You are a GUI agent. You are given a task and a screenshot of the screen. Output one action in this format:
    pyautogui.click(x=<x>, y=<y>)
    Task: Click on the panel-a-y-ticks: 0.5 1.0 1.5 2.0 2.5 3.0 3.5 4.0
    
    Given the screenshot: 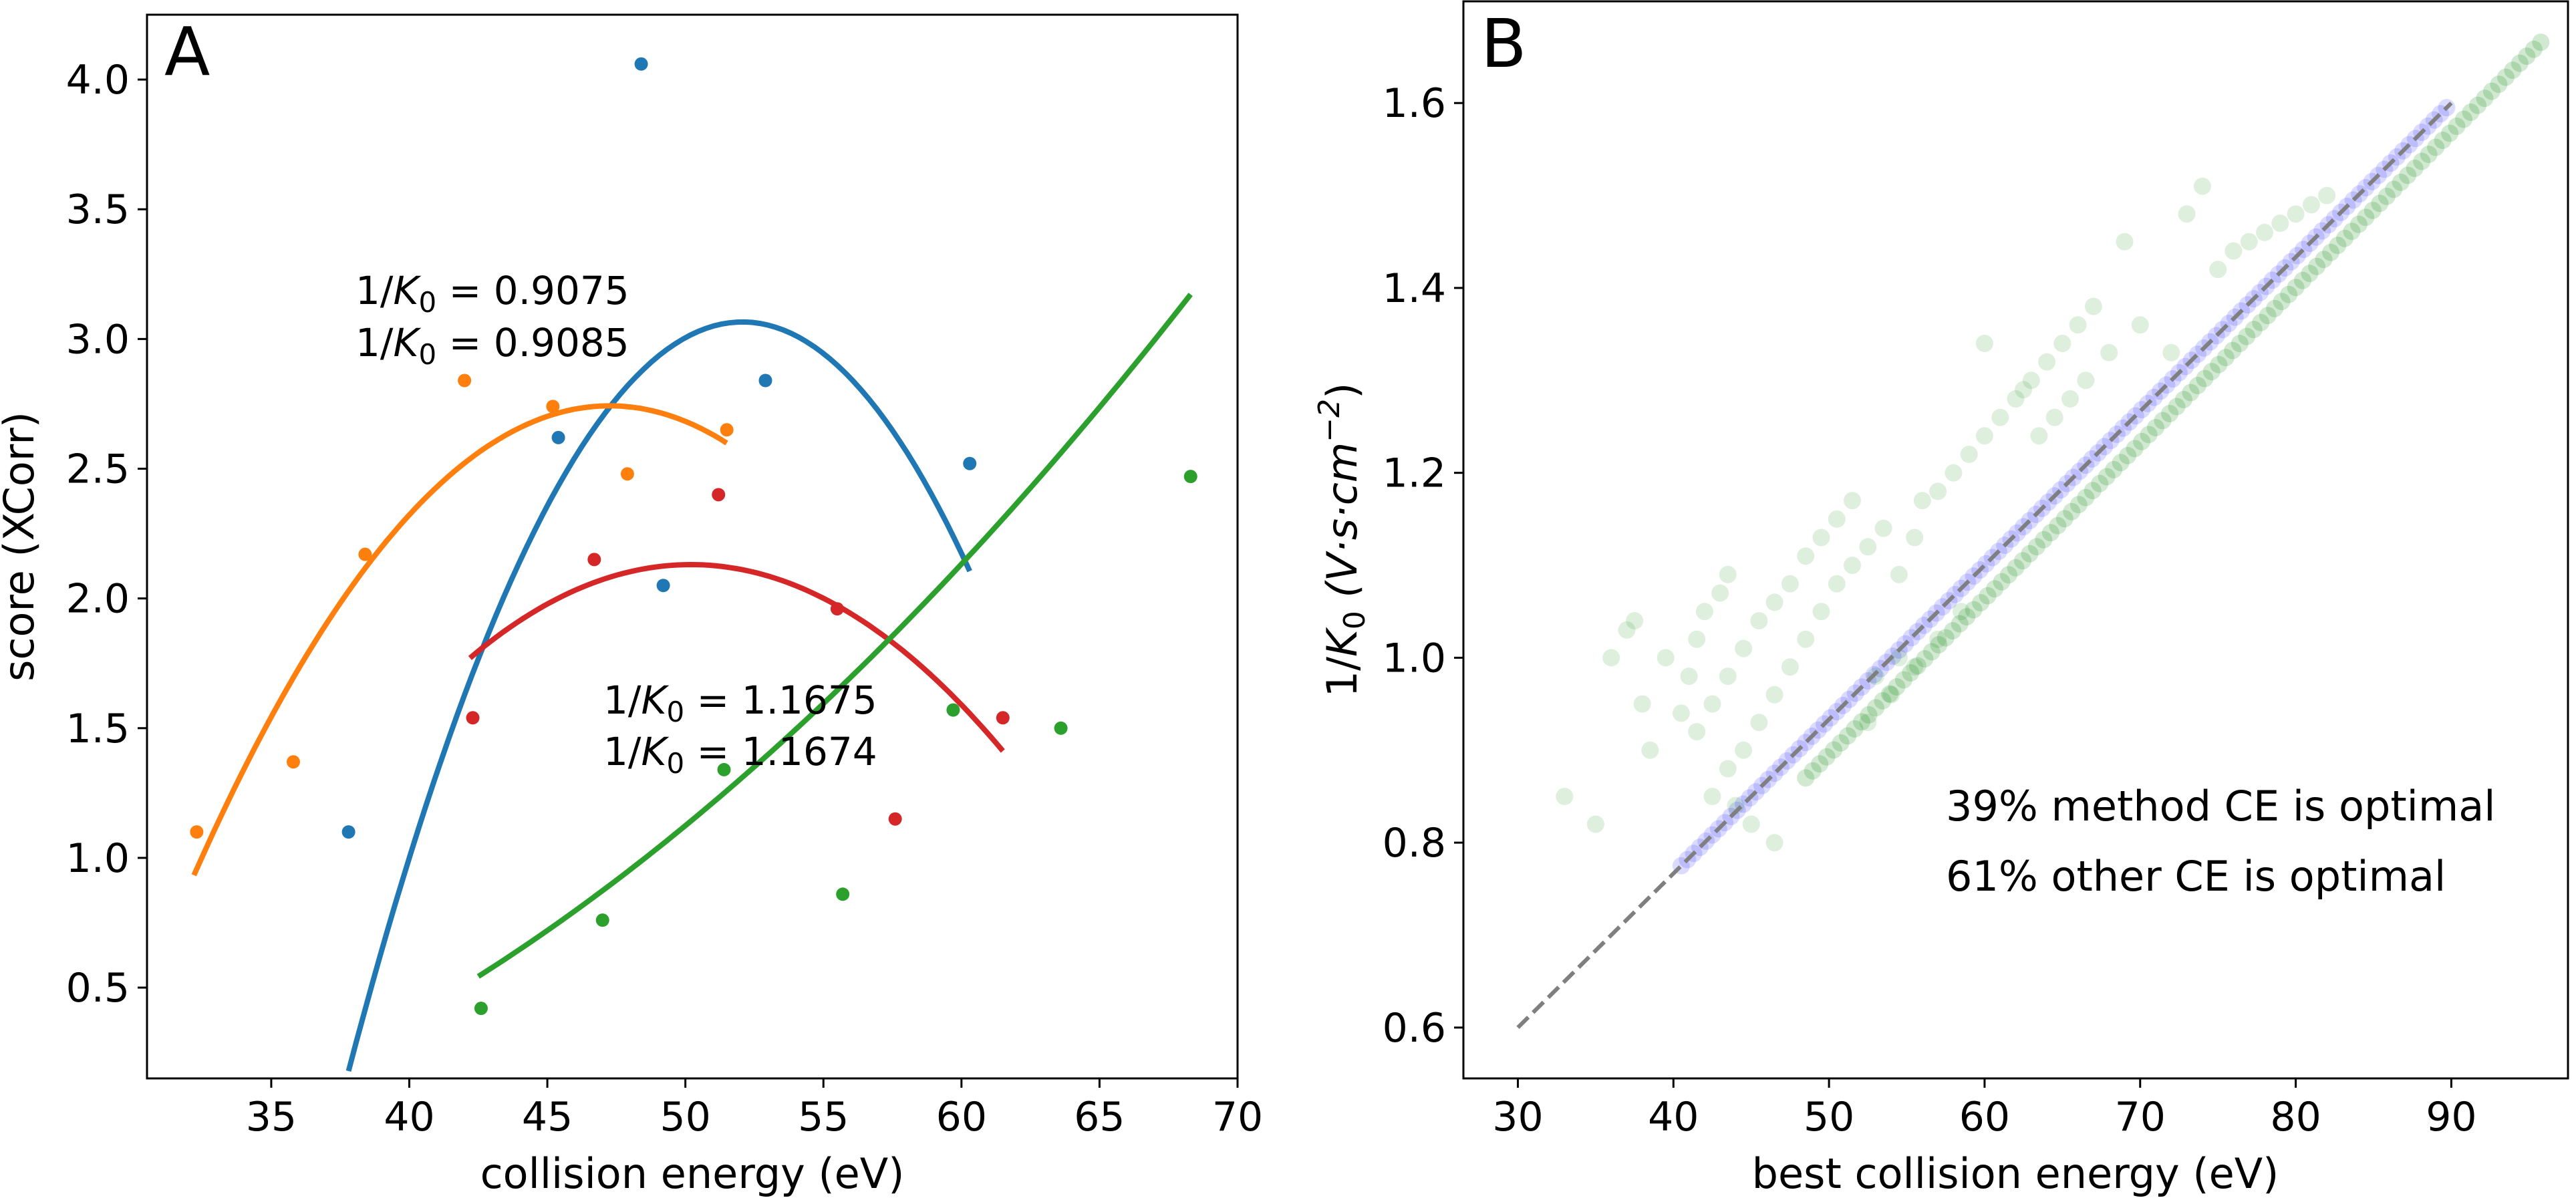 What is the action you would take?
    pyautogui.click(x=106, y=534)
    